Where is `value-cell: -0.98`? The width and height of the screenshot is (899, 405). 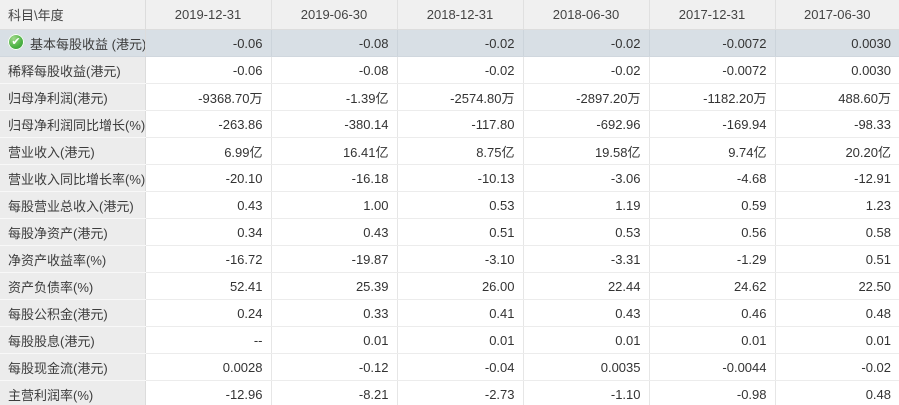 value-cell: -0.98 is located at coordinates (711, 392).